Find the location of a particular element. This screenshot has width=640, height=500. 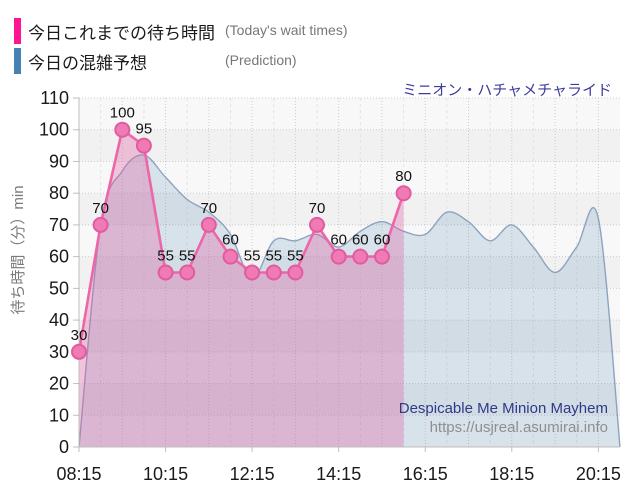

x-tick-label: 08:15 is located at coordinates (78, 474).